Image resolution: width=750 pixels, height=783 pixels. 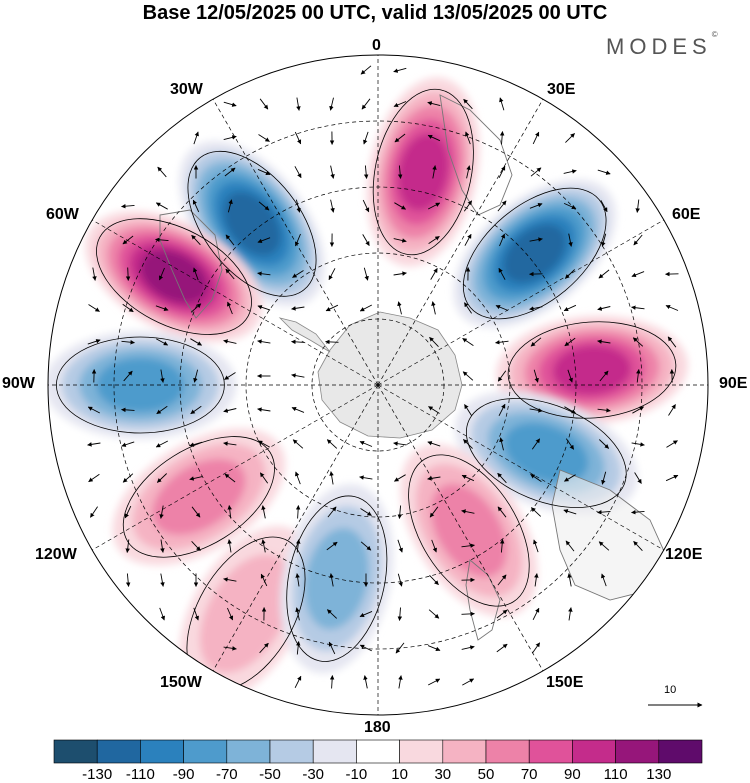 I want to click on colorbar-tick-label: -30, so click(x=313, y=774).